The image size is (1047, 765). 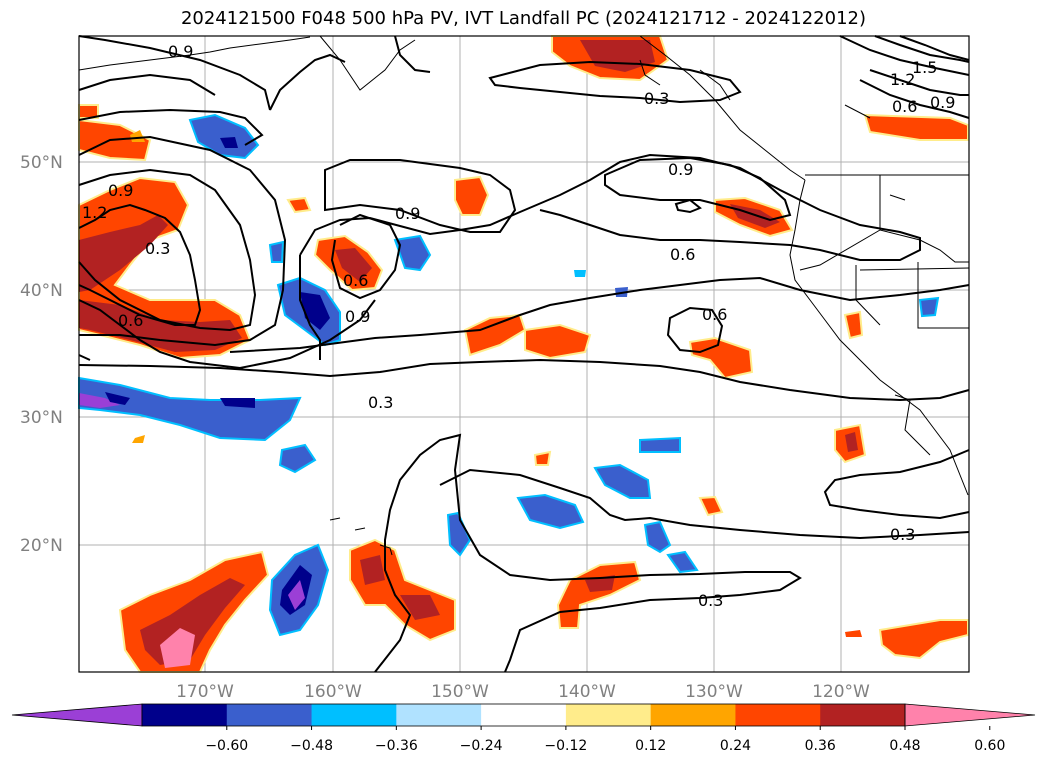 I want to click on lat-label: 40°N, so click(x=41, y=291).